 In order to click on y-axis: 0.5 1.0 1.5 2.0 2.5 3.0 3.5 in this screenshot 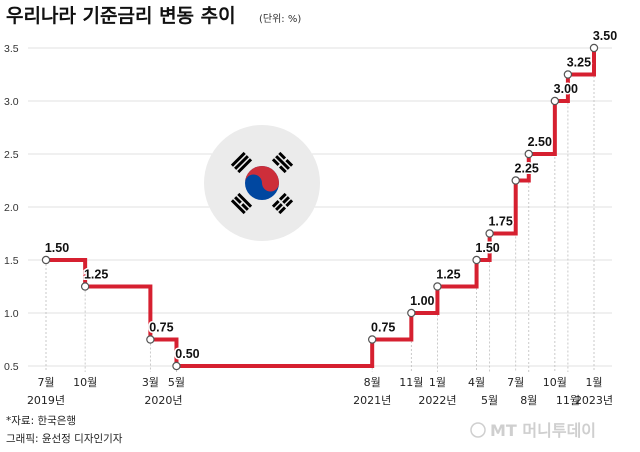, I will do `click(11, 208)`.